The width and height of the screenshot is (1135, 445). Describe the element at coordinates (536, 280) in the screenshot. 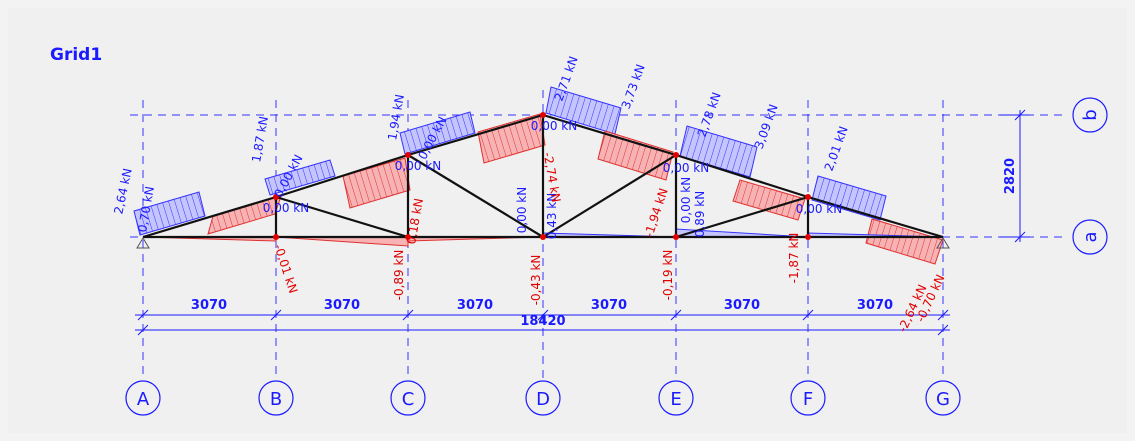

I see `force-label: -0,43 kN` at that location.